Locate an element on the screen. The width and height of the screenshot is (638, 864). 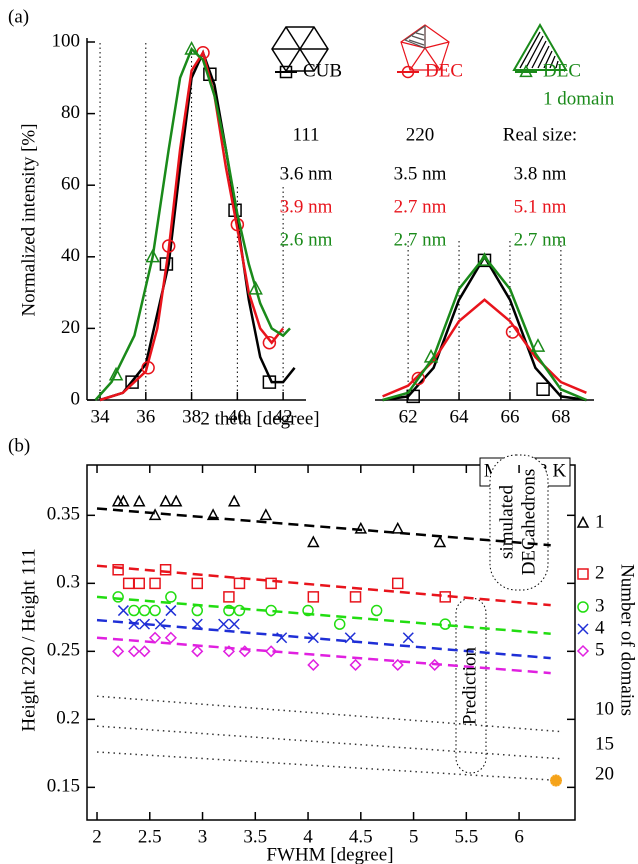
legend-label: 3 is located at coordinates (600, 605).